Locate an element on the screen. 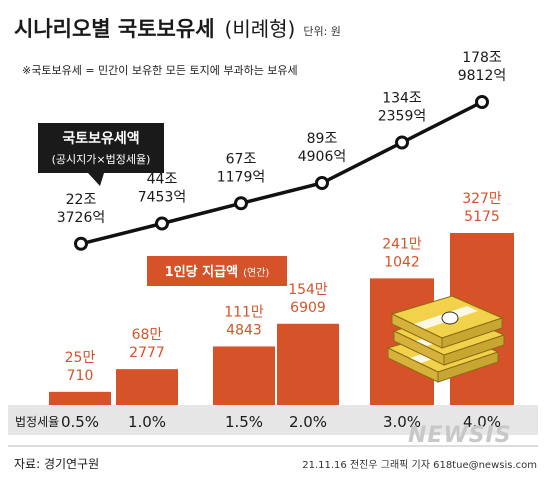 This screenshot has height=481, width=550. line-callout-pointer is located at coordinates (96, 179).